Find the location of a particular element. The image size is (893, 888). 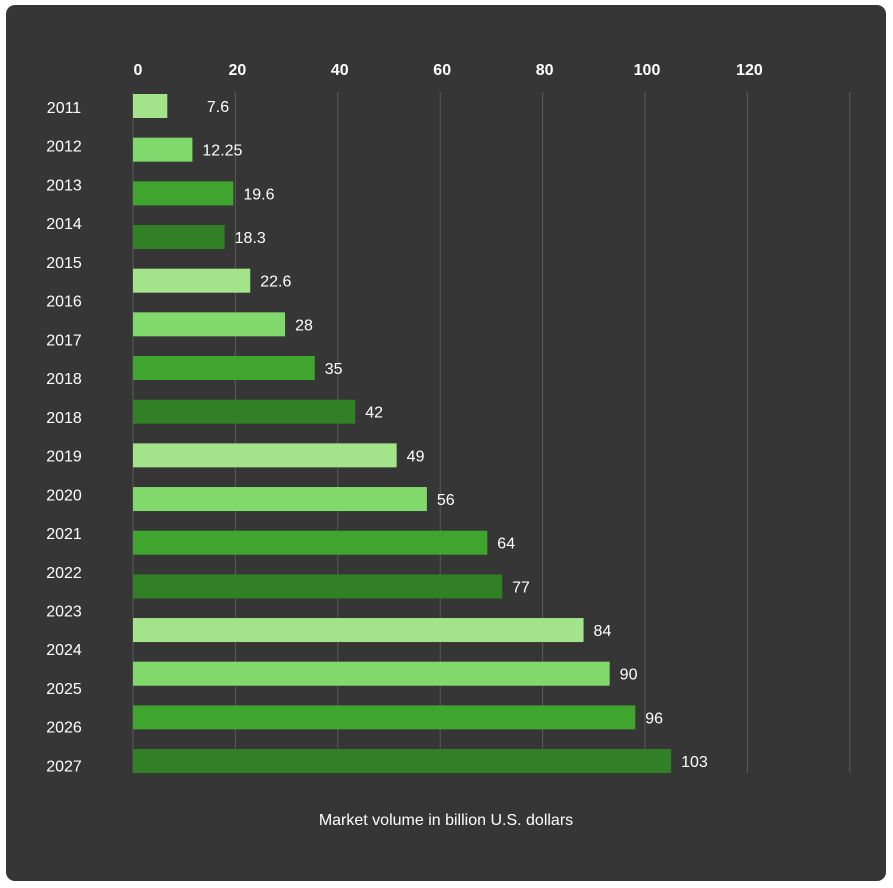

x-tick-label: 40 is located at coordinates (340, 70).